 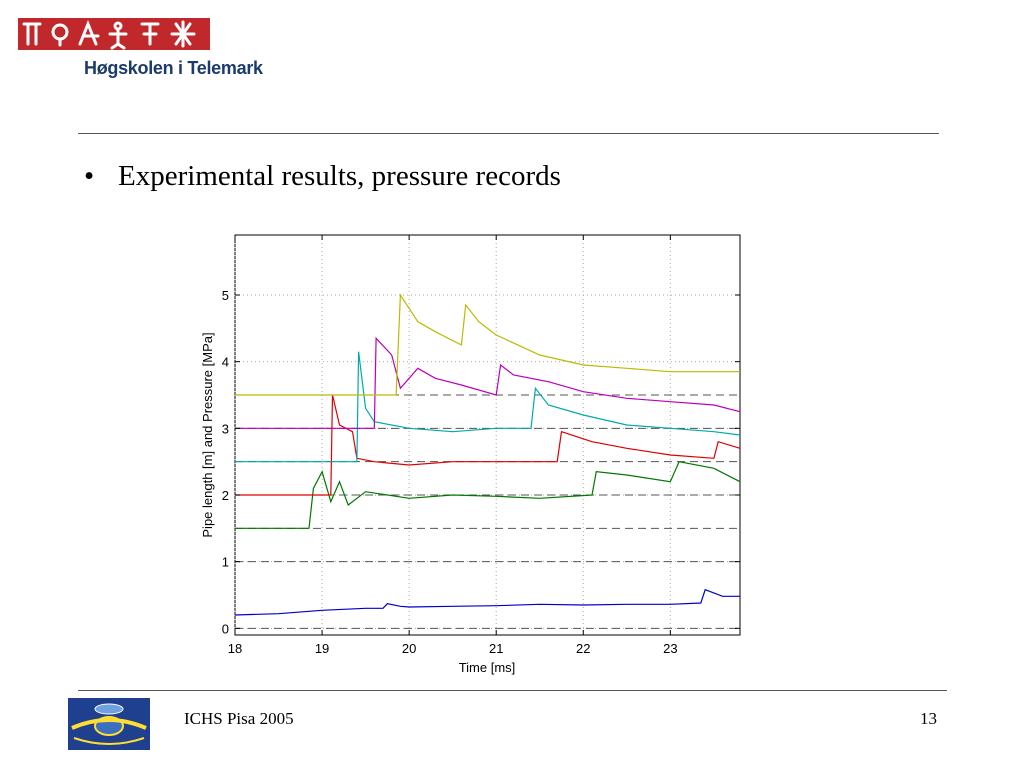 What do you see at coordinates (928, 718) in the screenshot?
I see `page-number: 13` at bounding box center [928, 718].